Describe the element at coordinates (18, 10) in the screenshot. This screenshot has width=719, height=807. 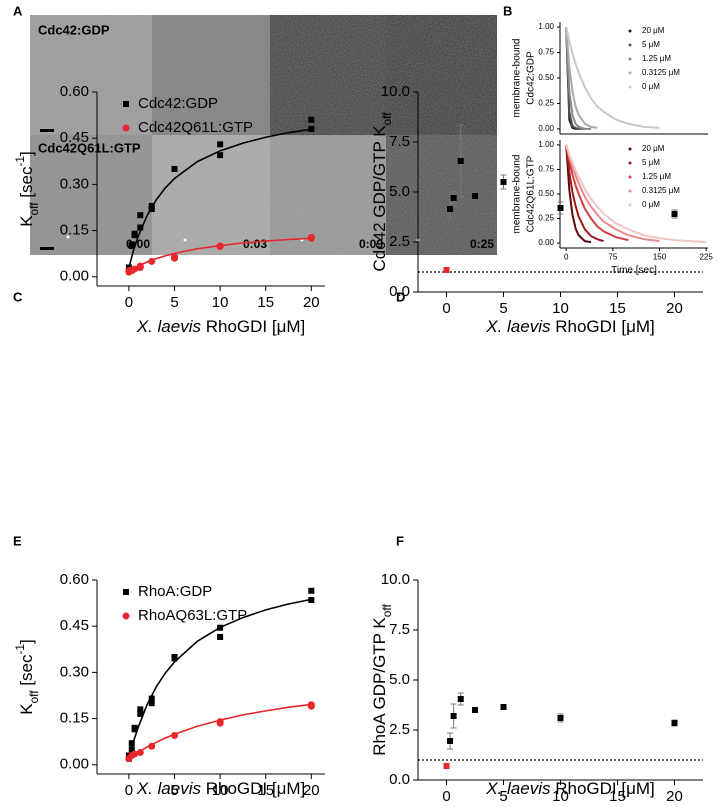
I see `panel-label: A` at that location.